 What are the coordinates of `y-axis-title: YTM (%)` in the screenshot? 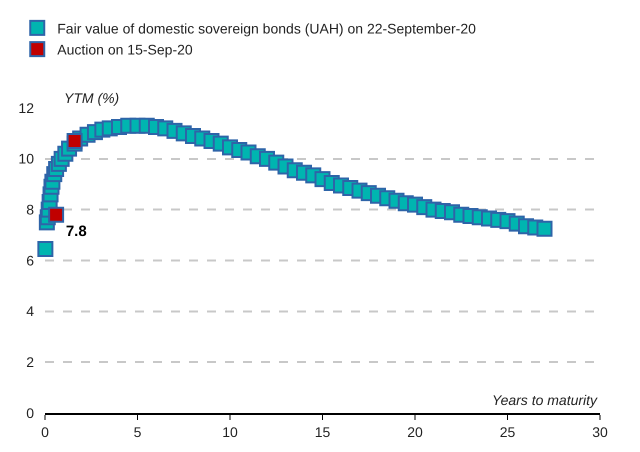 It's located at (92, 98).